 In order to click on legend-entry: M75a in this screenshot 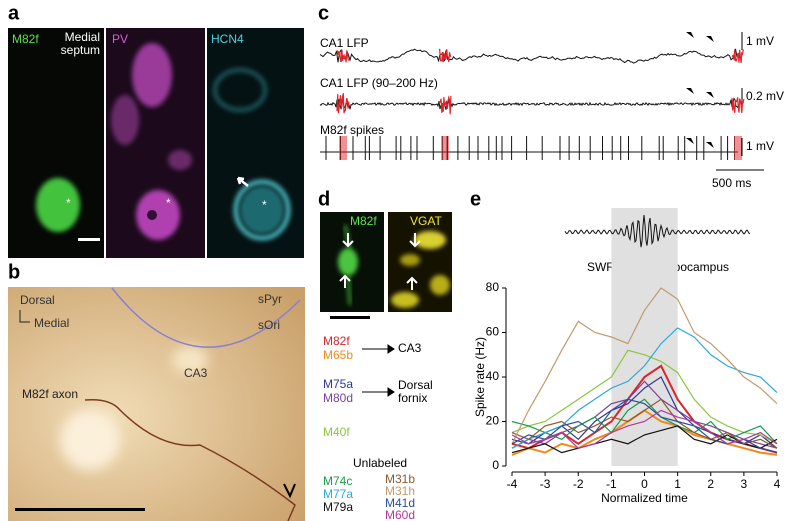, I will do `click(338, 384)`.